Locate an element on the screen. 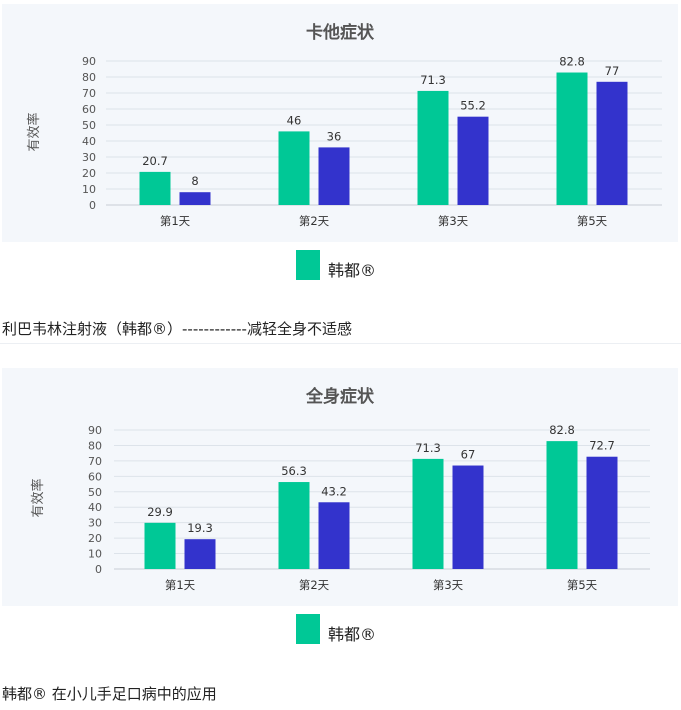  data-label: 55.2 is located at coordinates (473, 106).